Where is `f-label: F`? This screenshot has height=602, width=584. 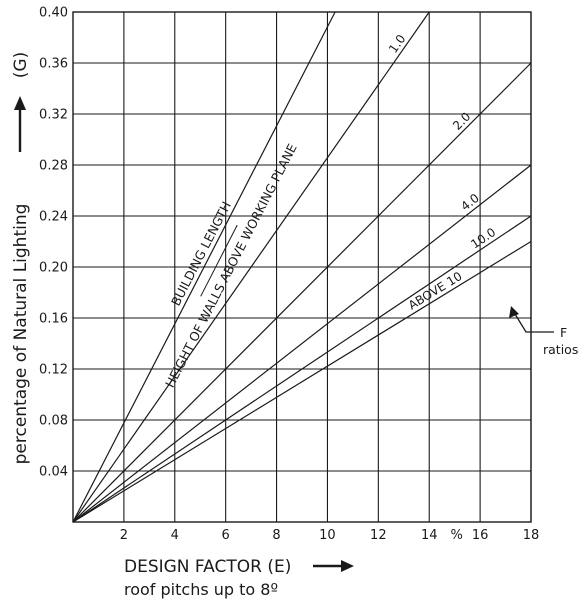
f-label: F is located at coordinates (563, 332).